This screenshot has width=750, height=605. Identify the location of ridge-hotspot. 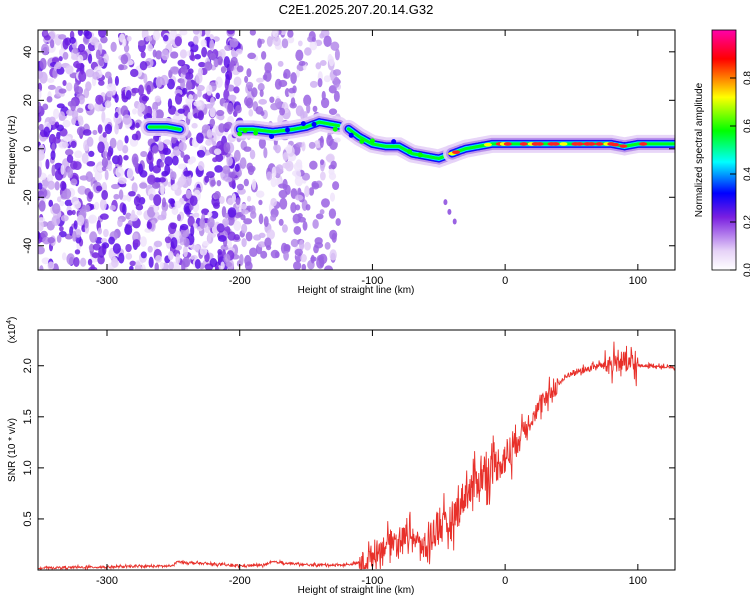
(615, 144).